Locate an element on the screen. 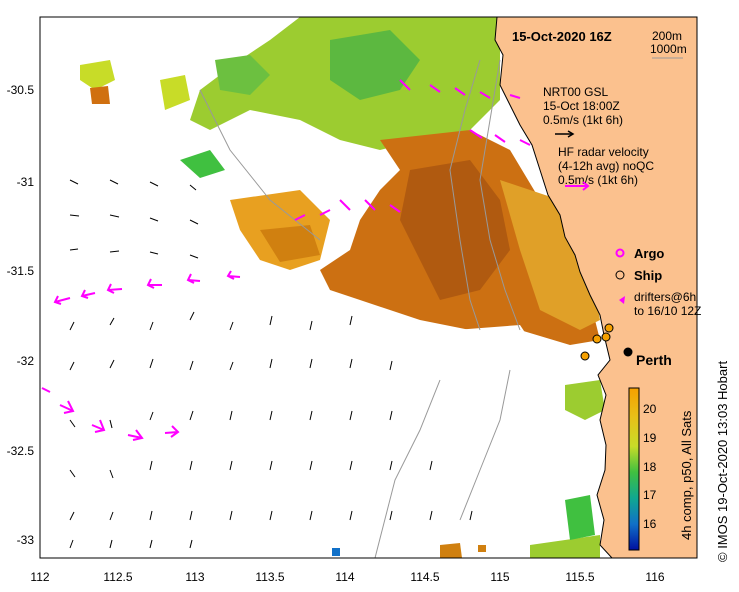 The height and width of the screenshot is (592, 739). latitude-axis: -30.5 -31 -31.5 -32 -32.5 -33 is located at coordinates (21, 315).